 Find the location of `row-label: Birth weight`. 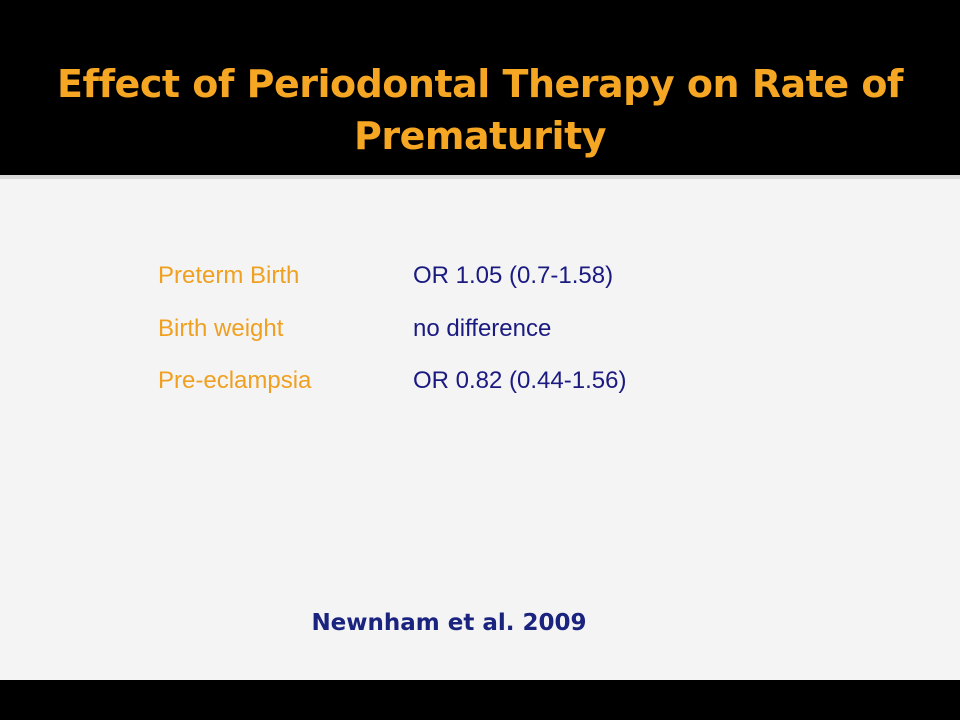

row-label: Birth weight is located at coordinates (221, 328).